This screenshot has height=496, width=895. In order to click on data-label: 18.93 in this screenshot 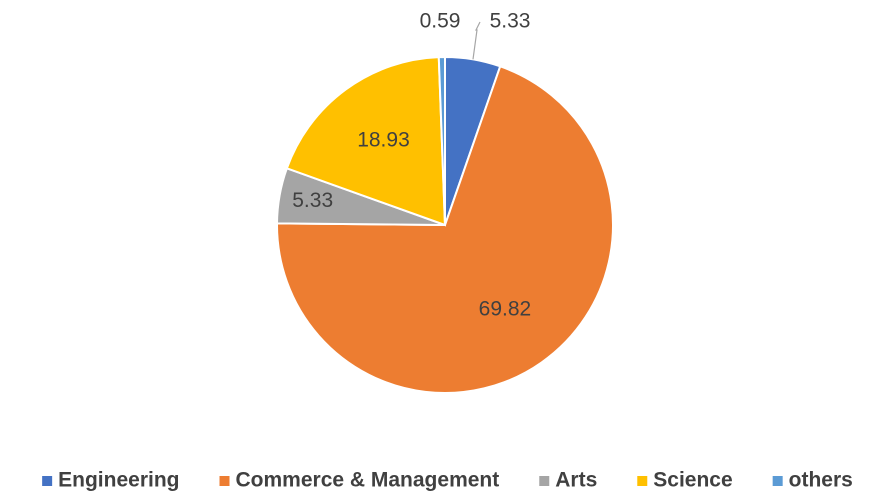, I will do `click(383, 139)`.